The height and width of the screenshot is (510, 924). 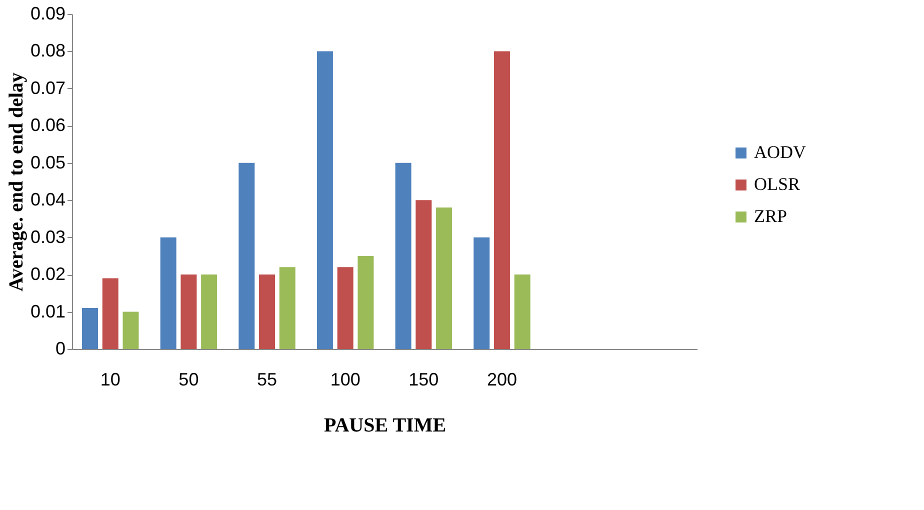 I want to click on legend-label: ZRP, so click(x=771, y=216).